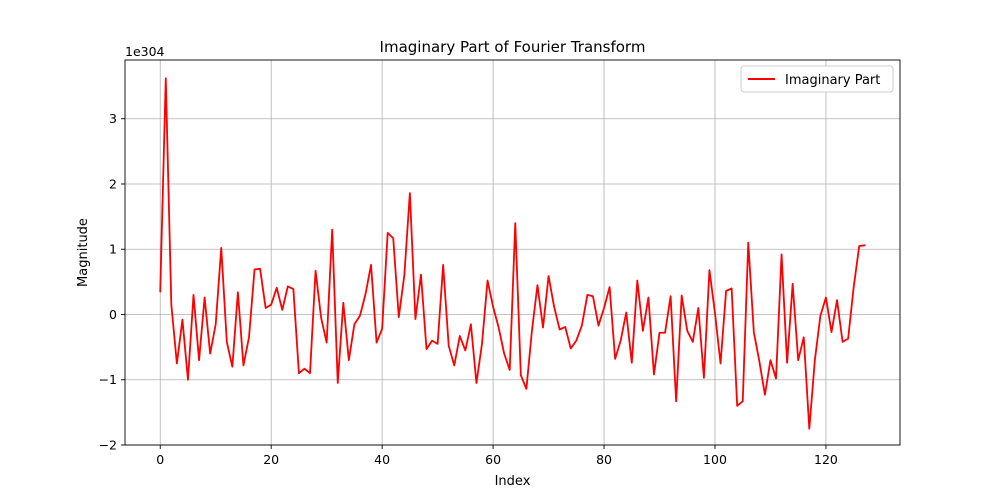 The width and height of the screenshot is (1000, 500). I want to click on y-offset-label: 1e304, so click(145, 51).